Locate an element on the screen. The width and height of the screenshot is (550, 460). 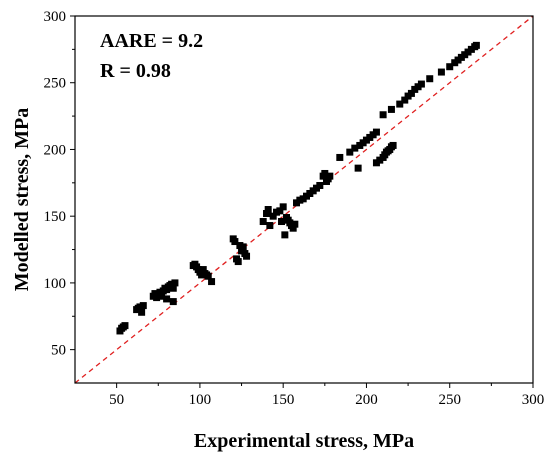
y-tick-label: 150 is located at coordinates (55, 217).